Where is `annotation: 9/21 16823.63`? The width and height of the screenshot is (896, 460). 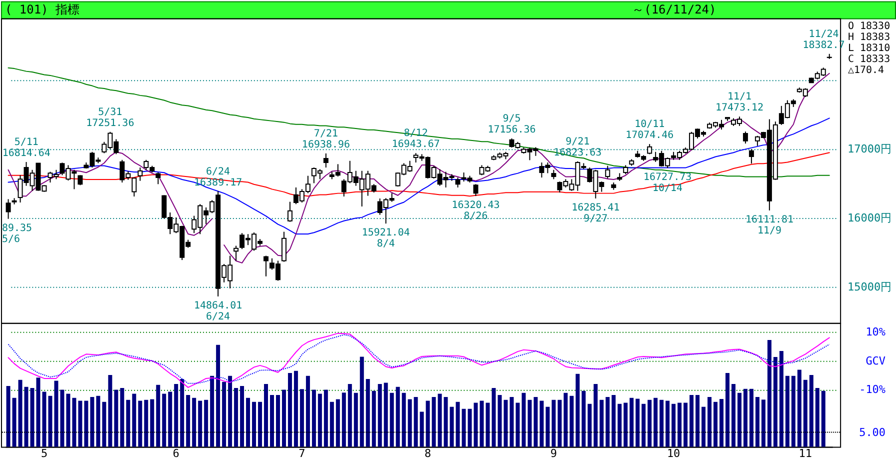
annotation: 9/21 16823.63 is located at coordinates (578, 147).